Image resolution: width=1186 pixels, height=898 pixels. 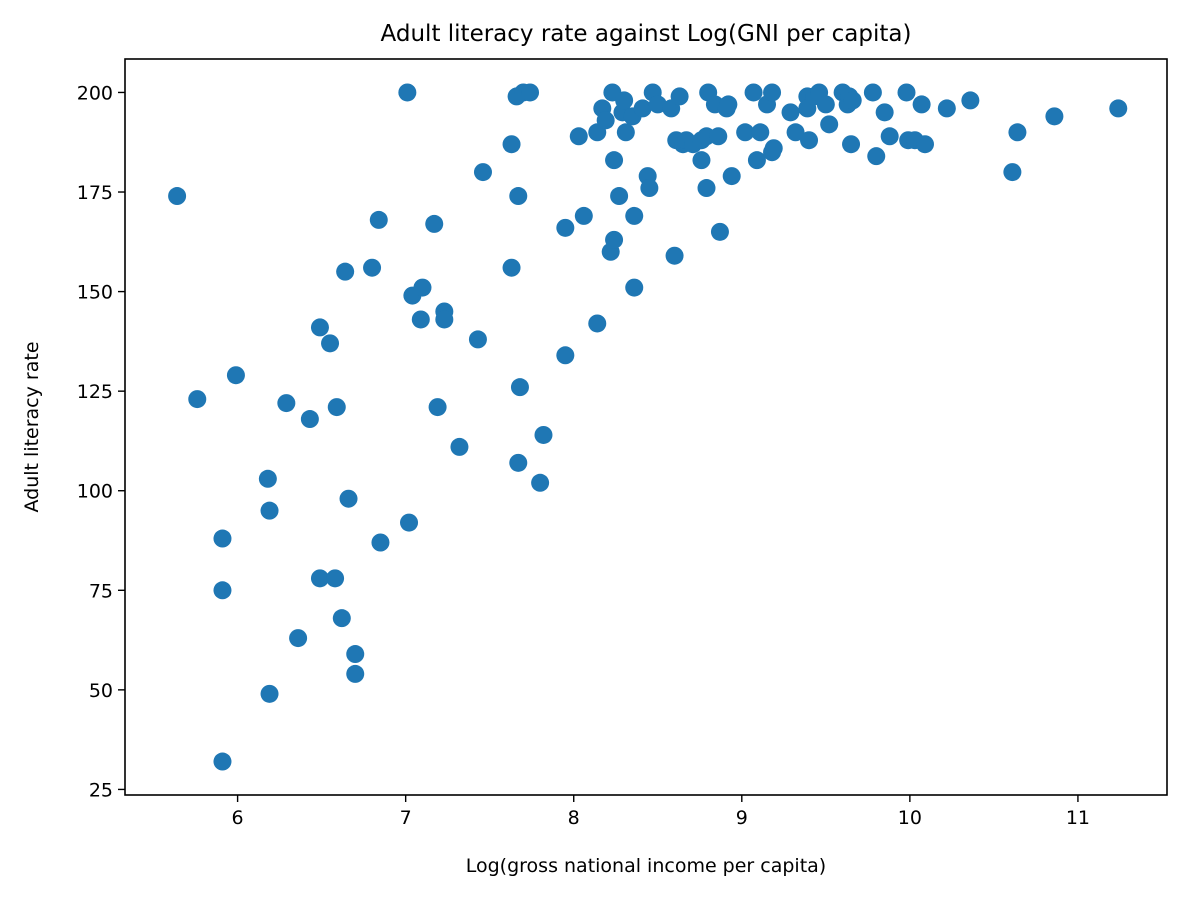 What do you see at coordinates (95, 93) in the screenshot?
I see `y-tick-label: 200` at bounding box center [95, 93].